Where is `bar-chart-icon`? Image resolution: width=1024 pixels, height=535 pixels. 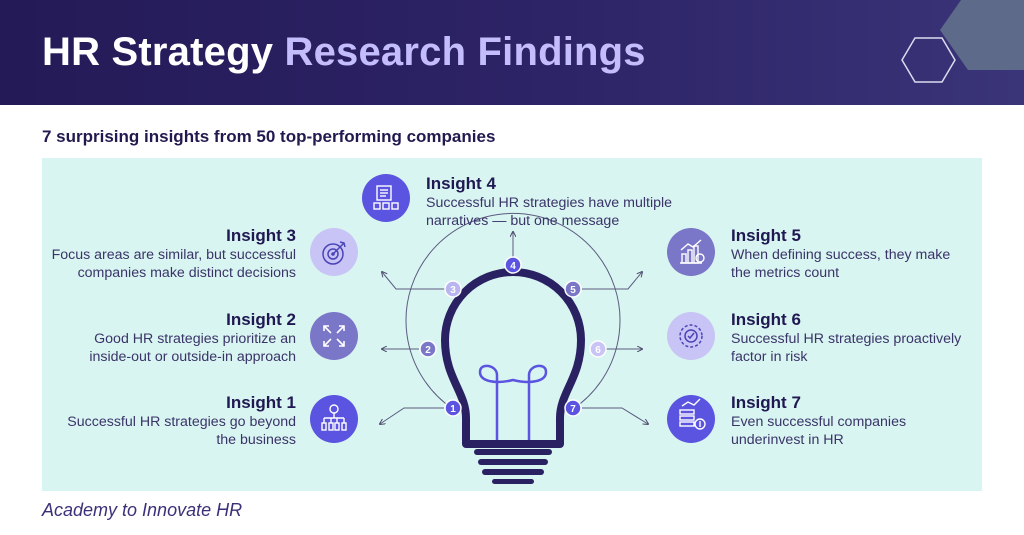
bar-chart-icon is located at coordinates (691, 252).